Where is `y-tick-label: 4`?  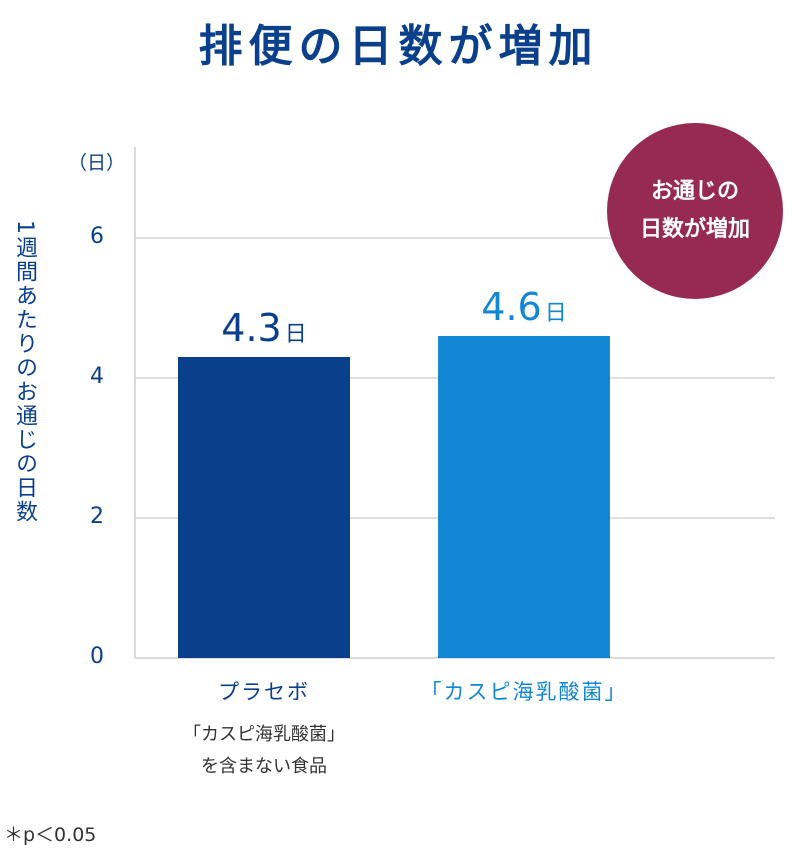 y-tick-label: 4 is located at coordinates (97, 376).